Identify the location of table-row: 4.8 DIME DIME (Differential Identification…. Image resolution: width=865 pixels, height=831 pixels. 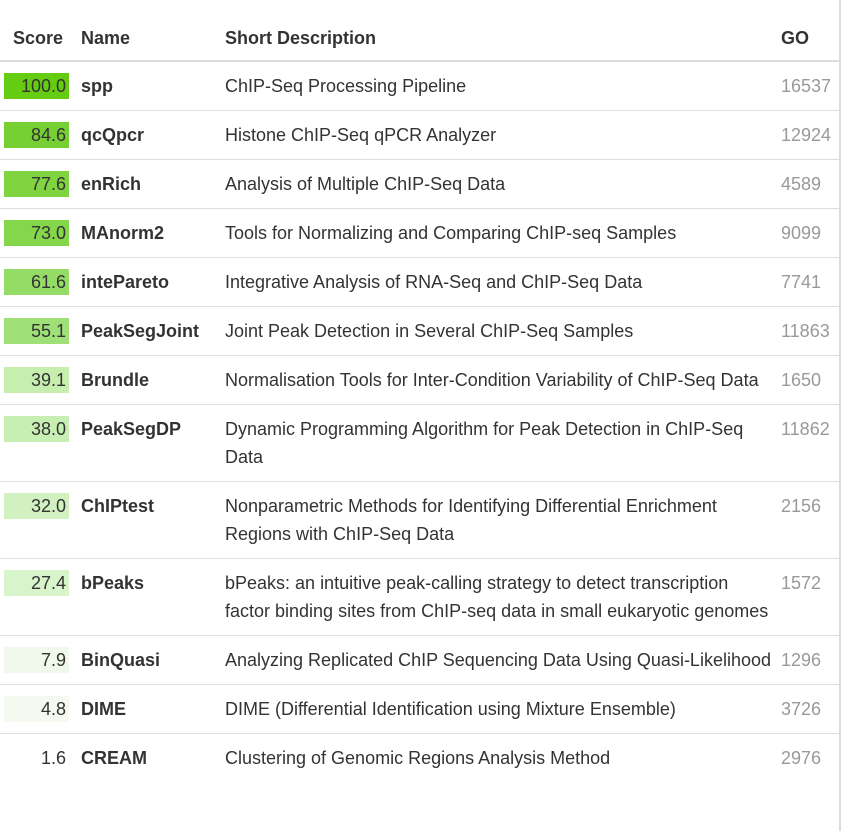
(420, 709).